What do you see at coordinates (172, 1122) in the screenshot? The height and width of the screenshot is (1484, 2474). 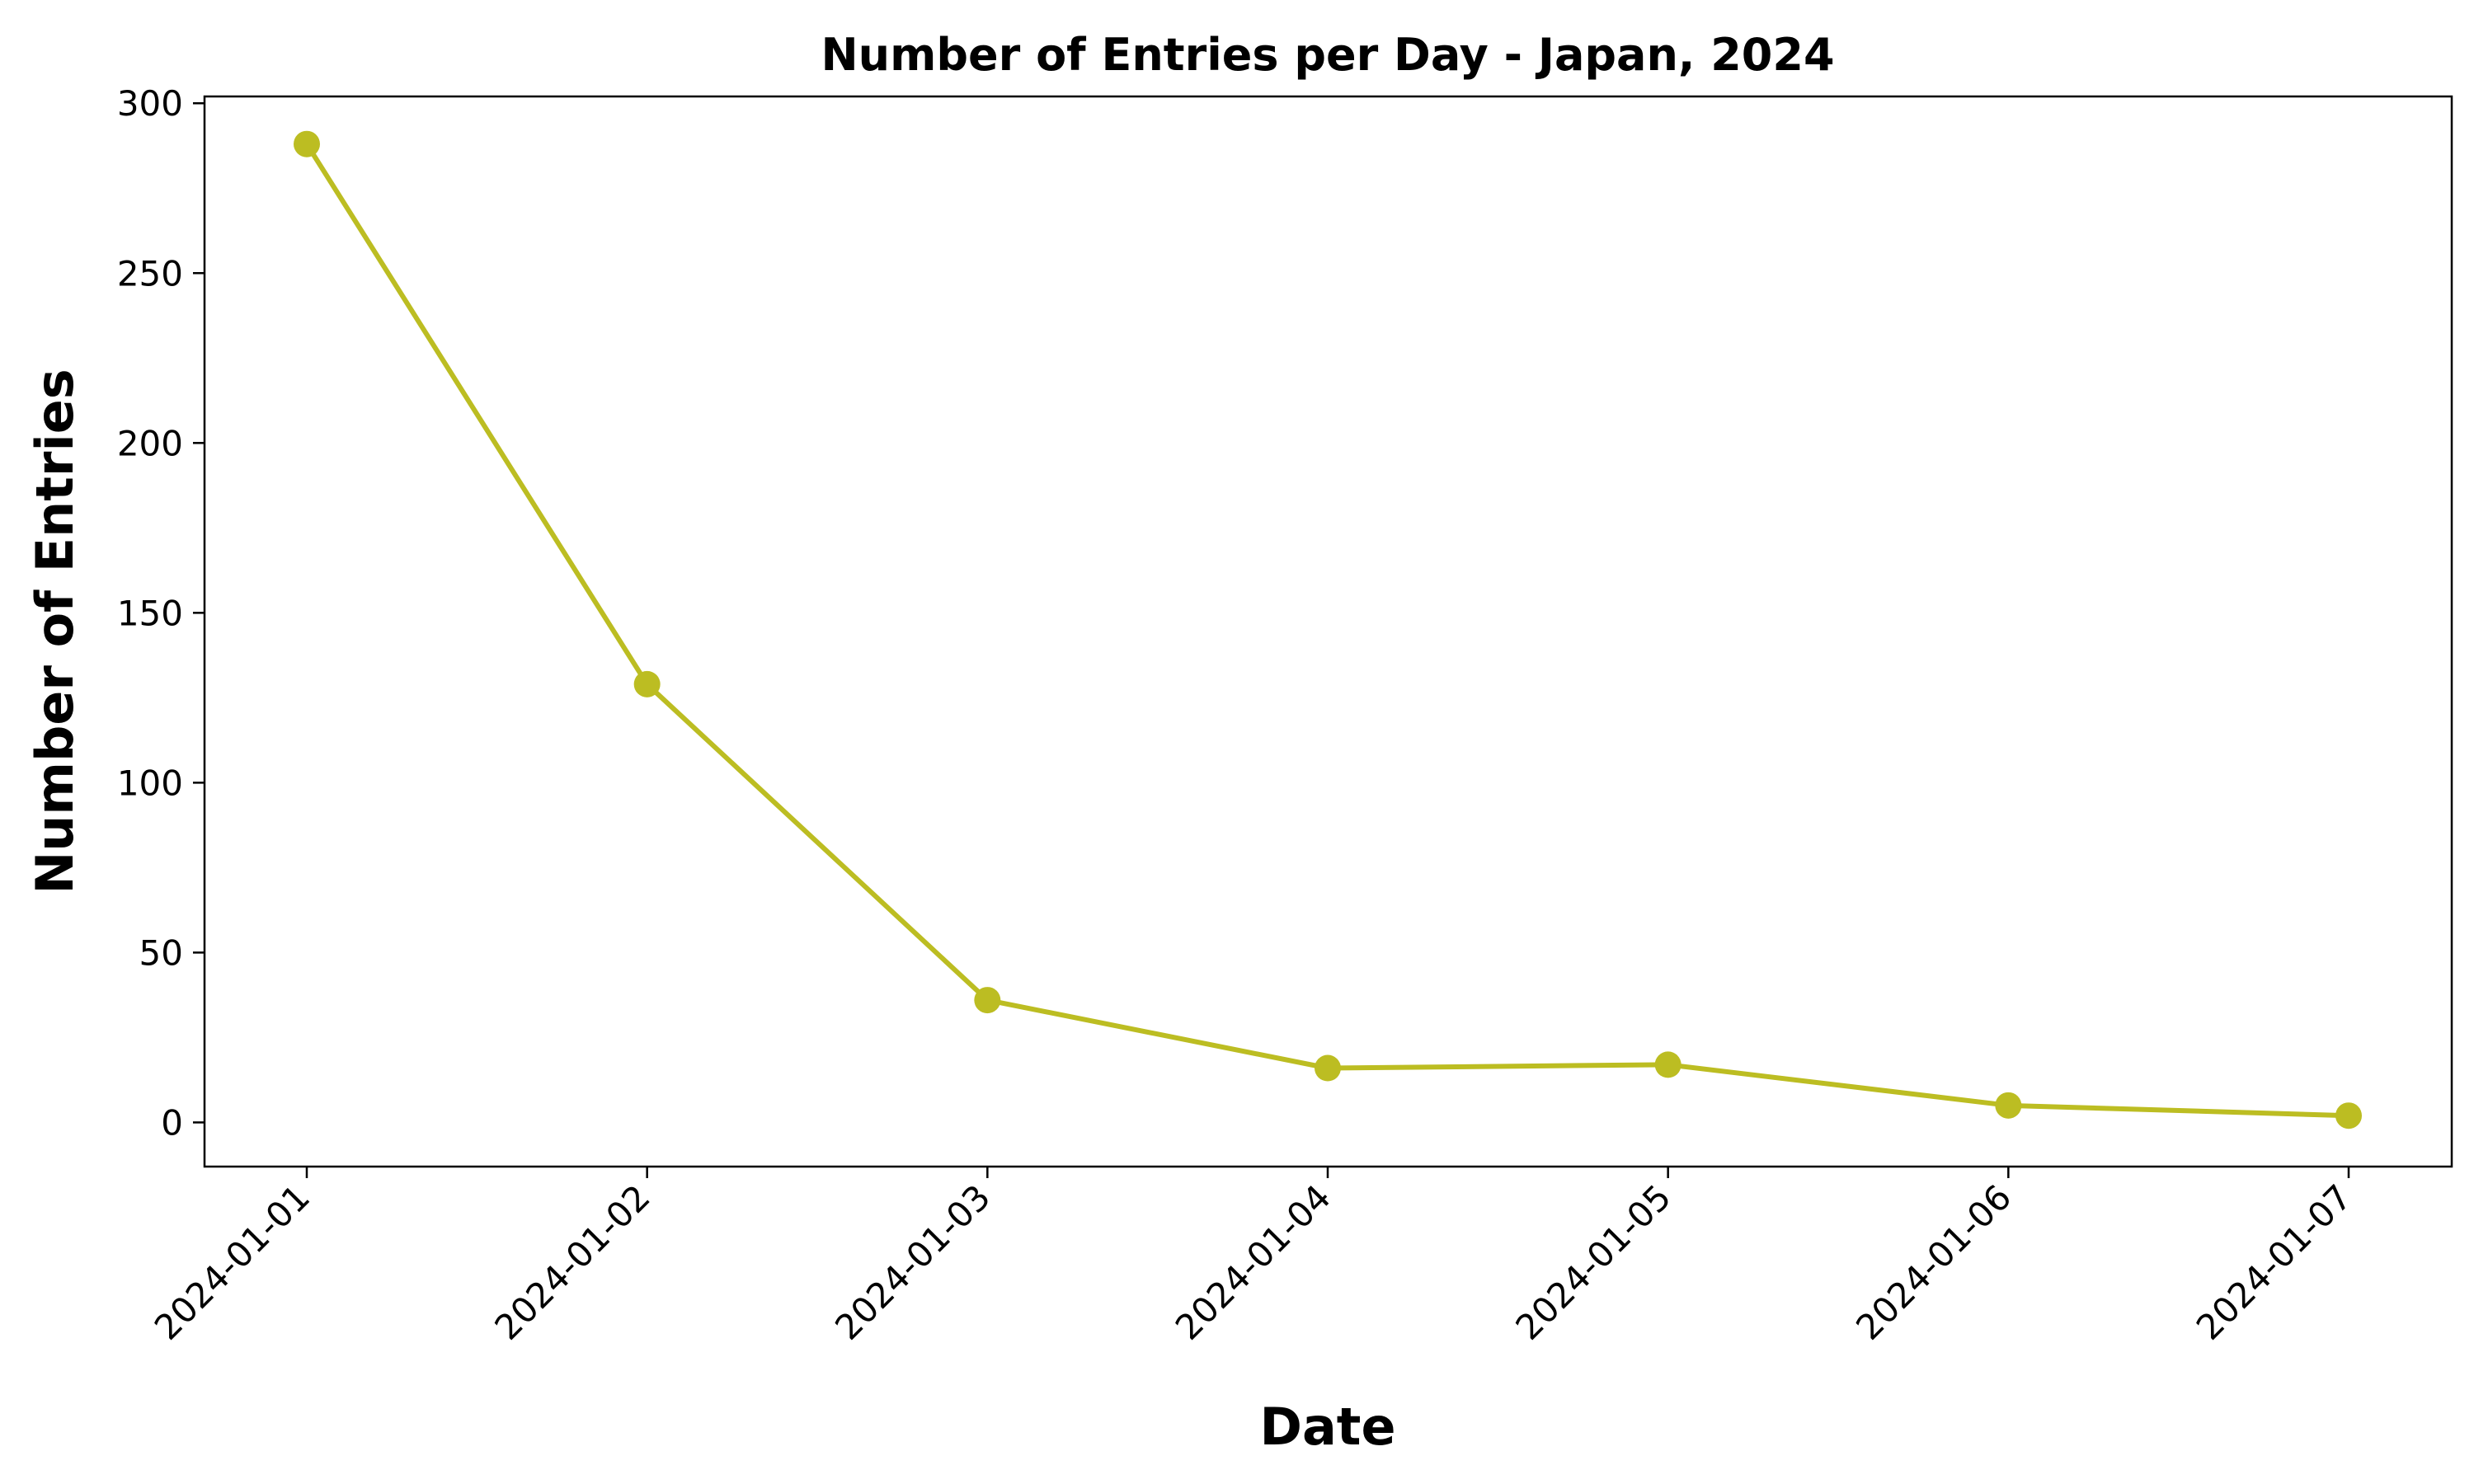 I see `y-tick-label: 0` at bounding box center [172, 1122].